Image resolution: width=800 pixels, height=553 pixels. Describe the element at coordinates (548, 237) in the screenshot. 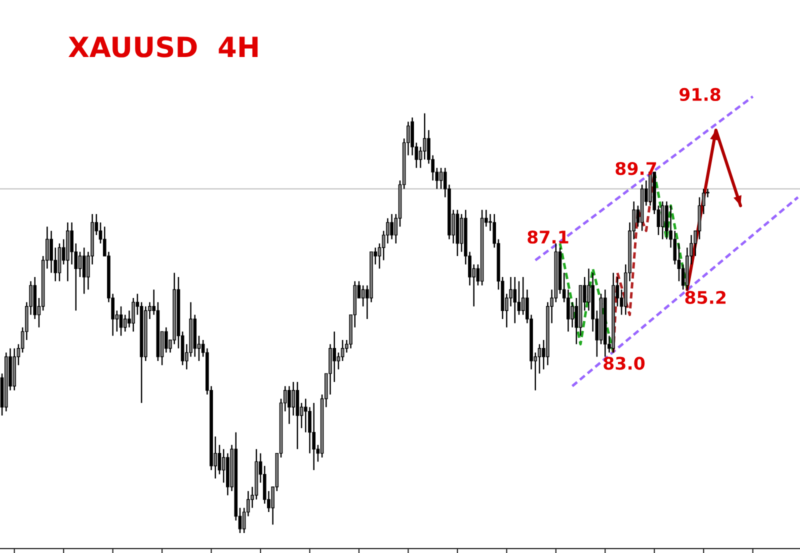

I see `annotation: 87.1` at that location.